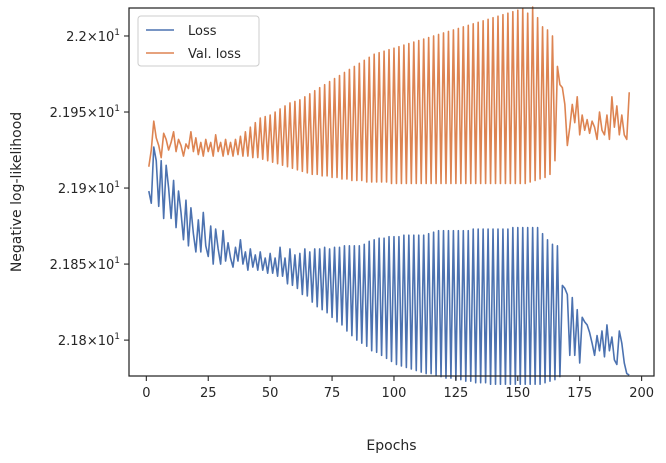 The width and height of the screenshot is (666, 463). What do you see at coordinates (198, 41) in the screenshot?
I see `legend: Loss Val. loss` at bounding box center [198, 41].